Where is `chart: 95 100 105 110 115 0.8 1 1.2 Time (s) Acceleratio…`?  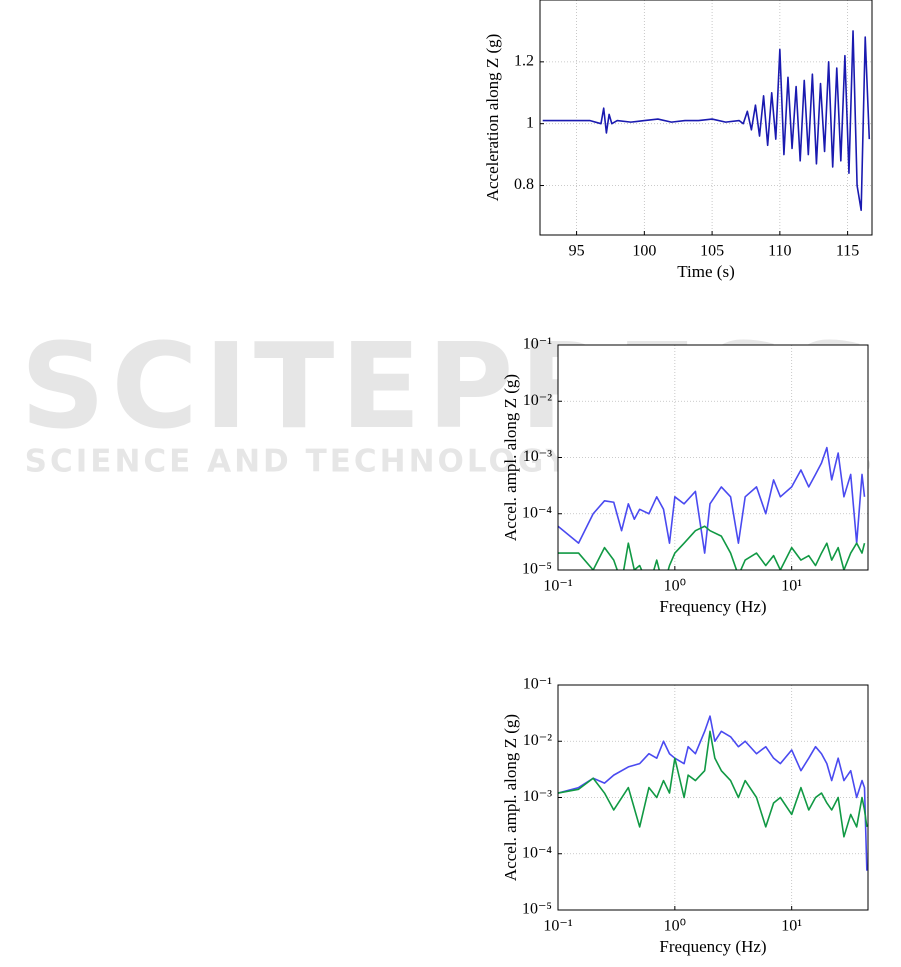
chart: 95 100 105 110 115 0.8 1 1.2 Time (s) Acceleratio… is located at coordinates (678, 140).